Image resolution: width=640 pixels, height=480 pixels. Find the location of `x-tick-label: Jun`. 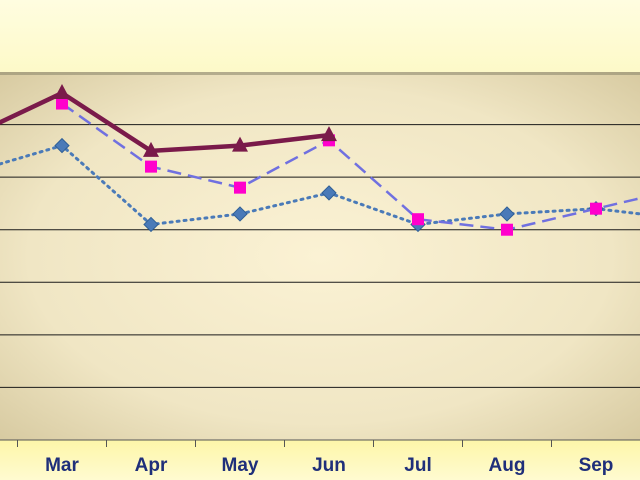

x-tick-label: Jun is located at coordinates (329, 465).